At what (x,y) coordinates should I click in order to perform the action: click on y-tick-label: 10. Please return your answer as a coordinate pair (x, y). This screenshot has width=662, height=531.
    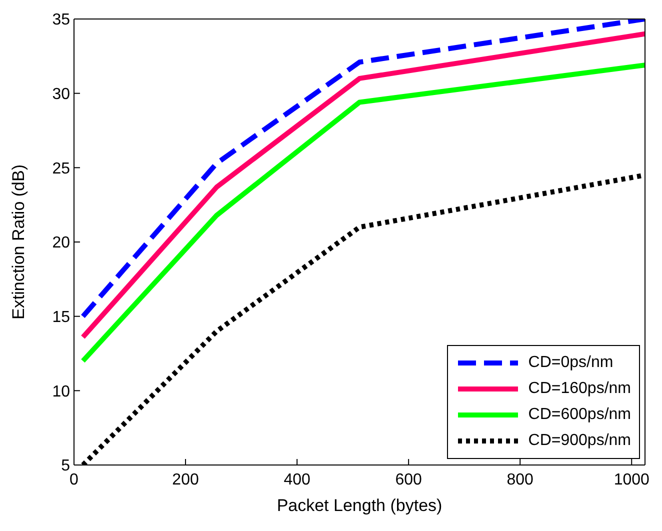
    Looking at the image, I should click on (61, 391).